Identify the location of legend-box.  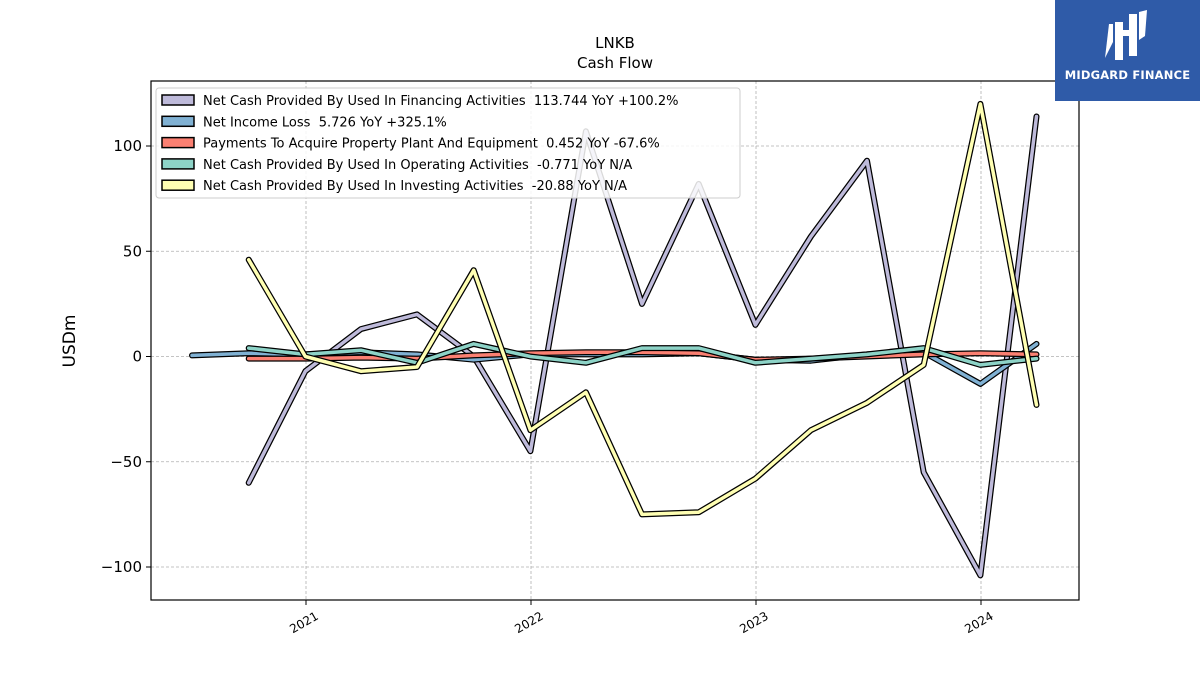
(448, 143).